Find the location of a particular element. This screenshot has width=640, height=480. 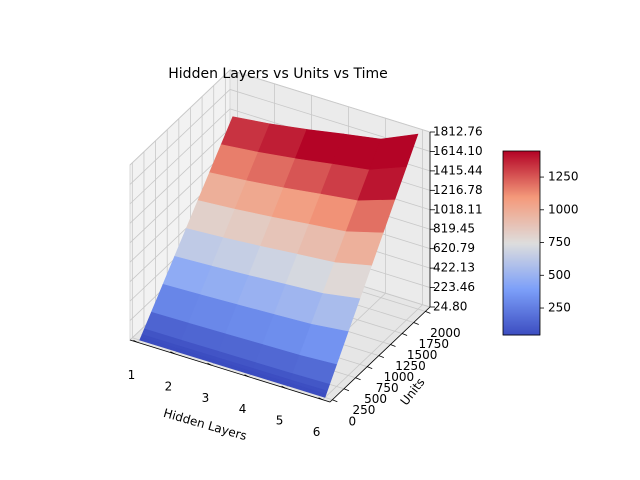

z-tick-label: 24.80 is located at coordinates (450, 307).